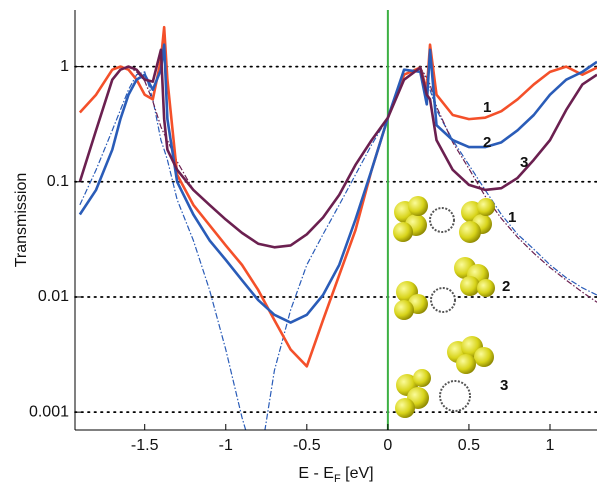 The width and height of the screenshot is (597, 490). Describe the element at coordinates (53, 296) in the screenshot. I see `y-tick-label: 0.01` at that location.